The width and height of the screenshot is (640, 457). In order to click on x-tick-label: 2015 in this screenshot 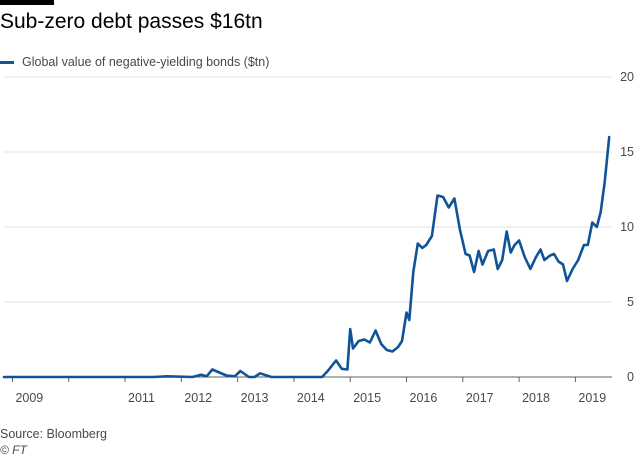, I will do `click(367, 398)`.